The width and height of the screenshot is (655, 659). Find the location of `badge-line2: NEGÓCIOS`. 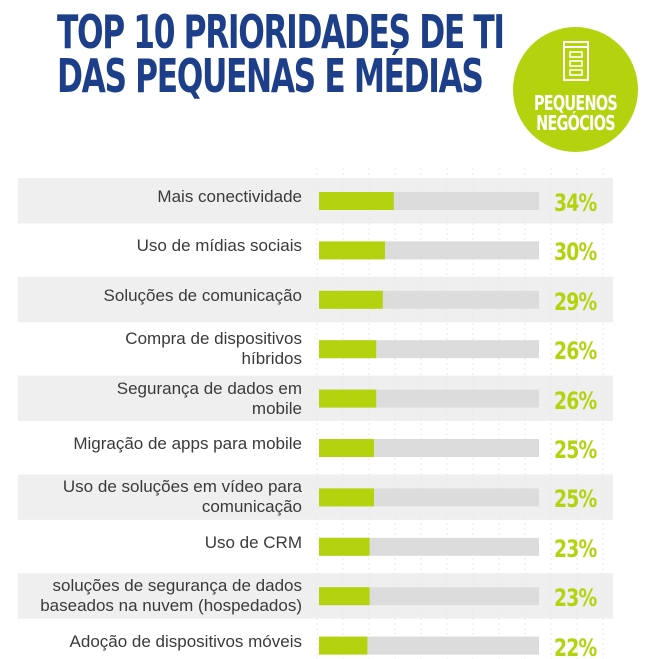

badge-line2: NEGÓCIOS is located at coordinates (575, 123).